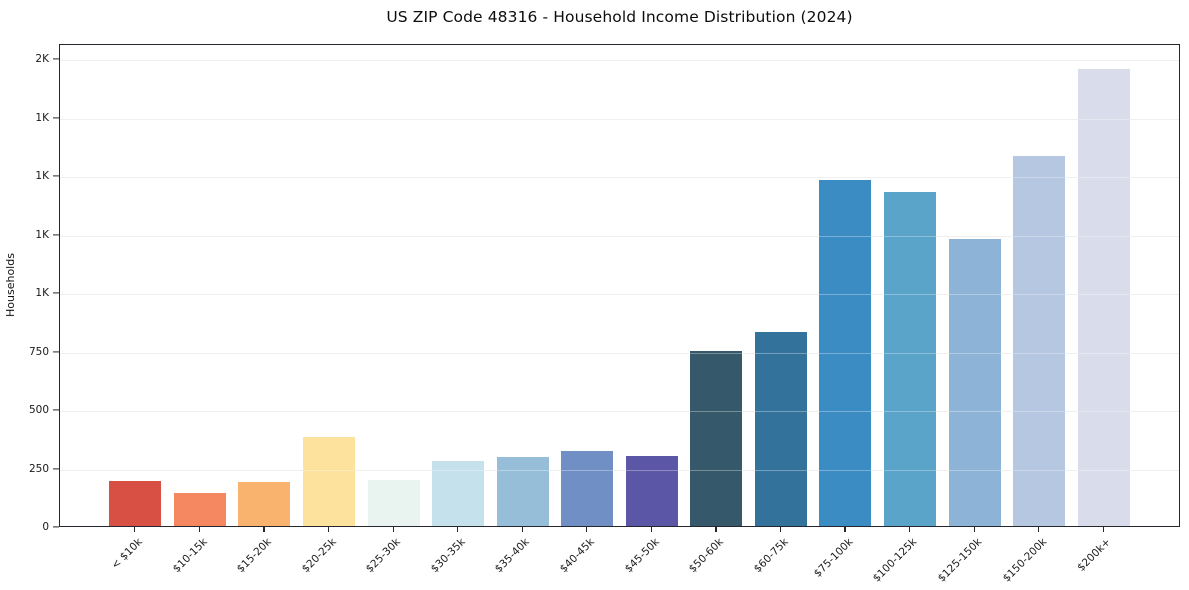  I want to click on x-tick-label: $50-60k, so click(706, 556).